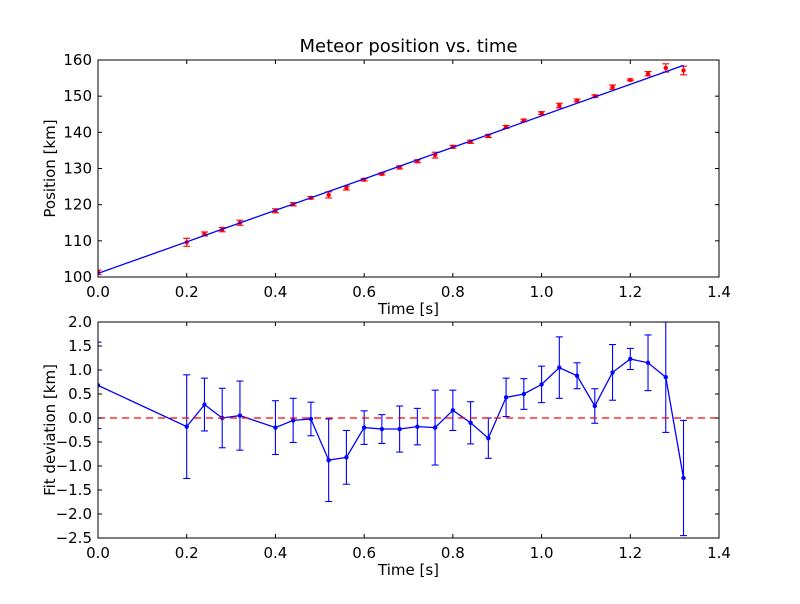 Image resolution: width=800 pixels, height=604 pixels. Describe the element at coordinates (630, 553) in the screenshot. I see `bottom-x-tick-label: 1.2` at that location.